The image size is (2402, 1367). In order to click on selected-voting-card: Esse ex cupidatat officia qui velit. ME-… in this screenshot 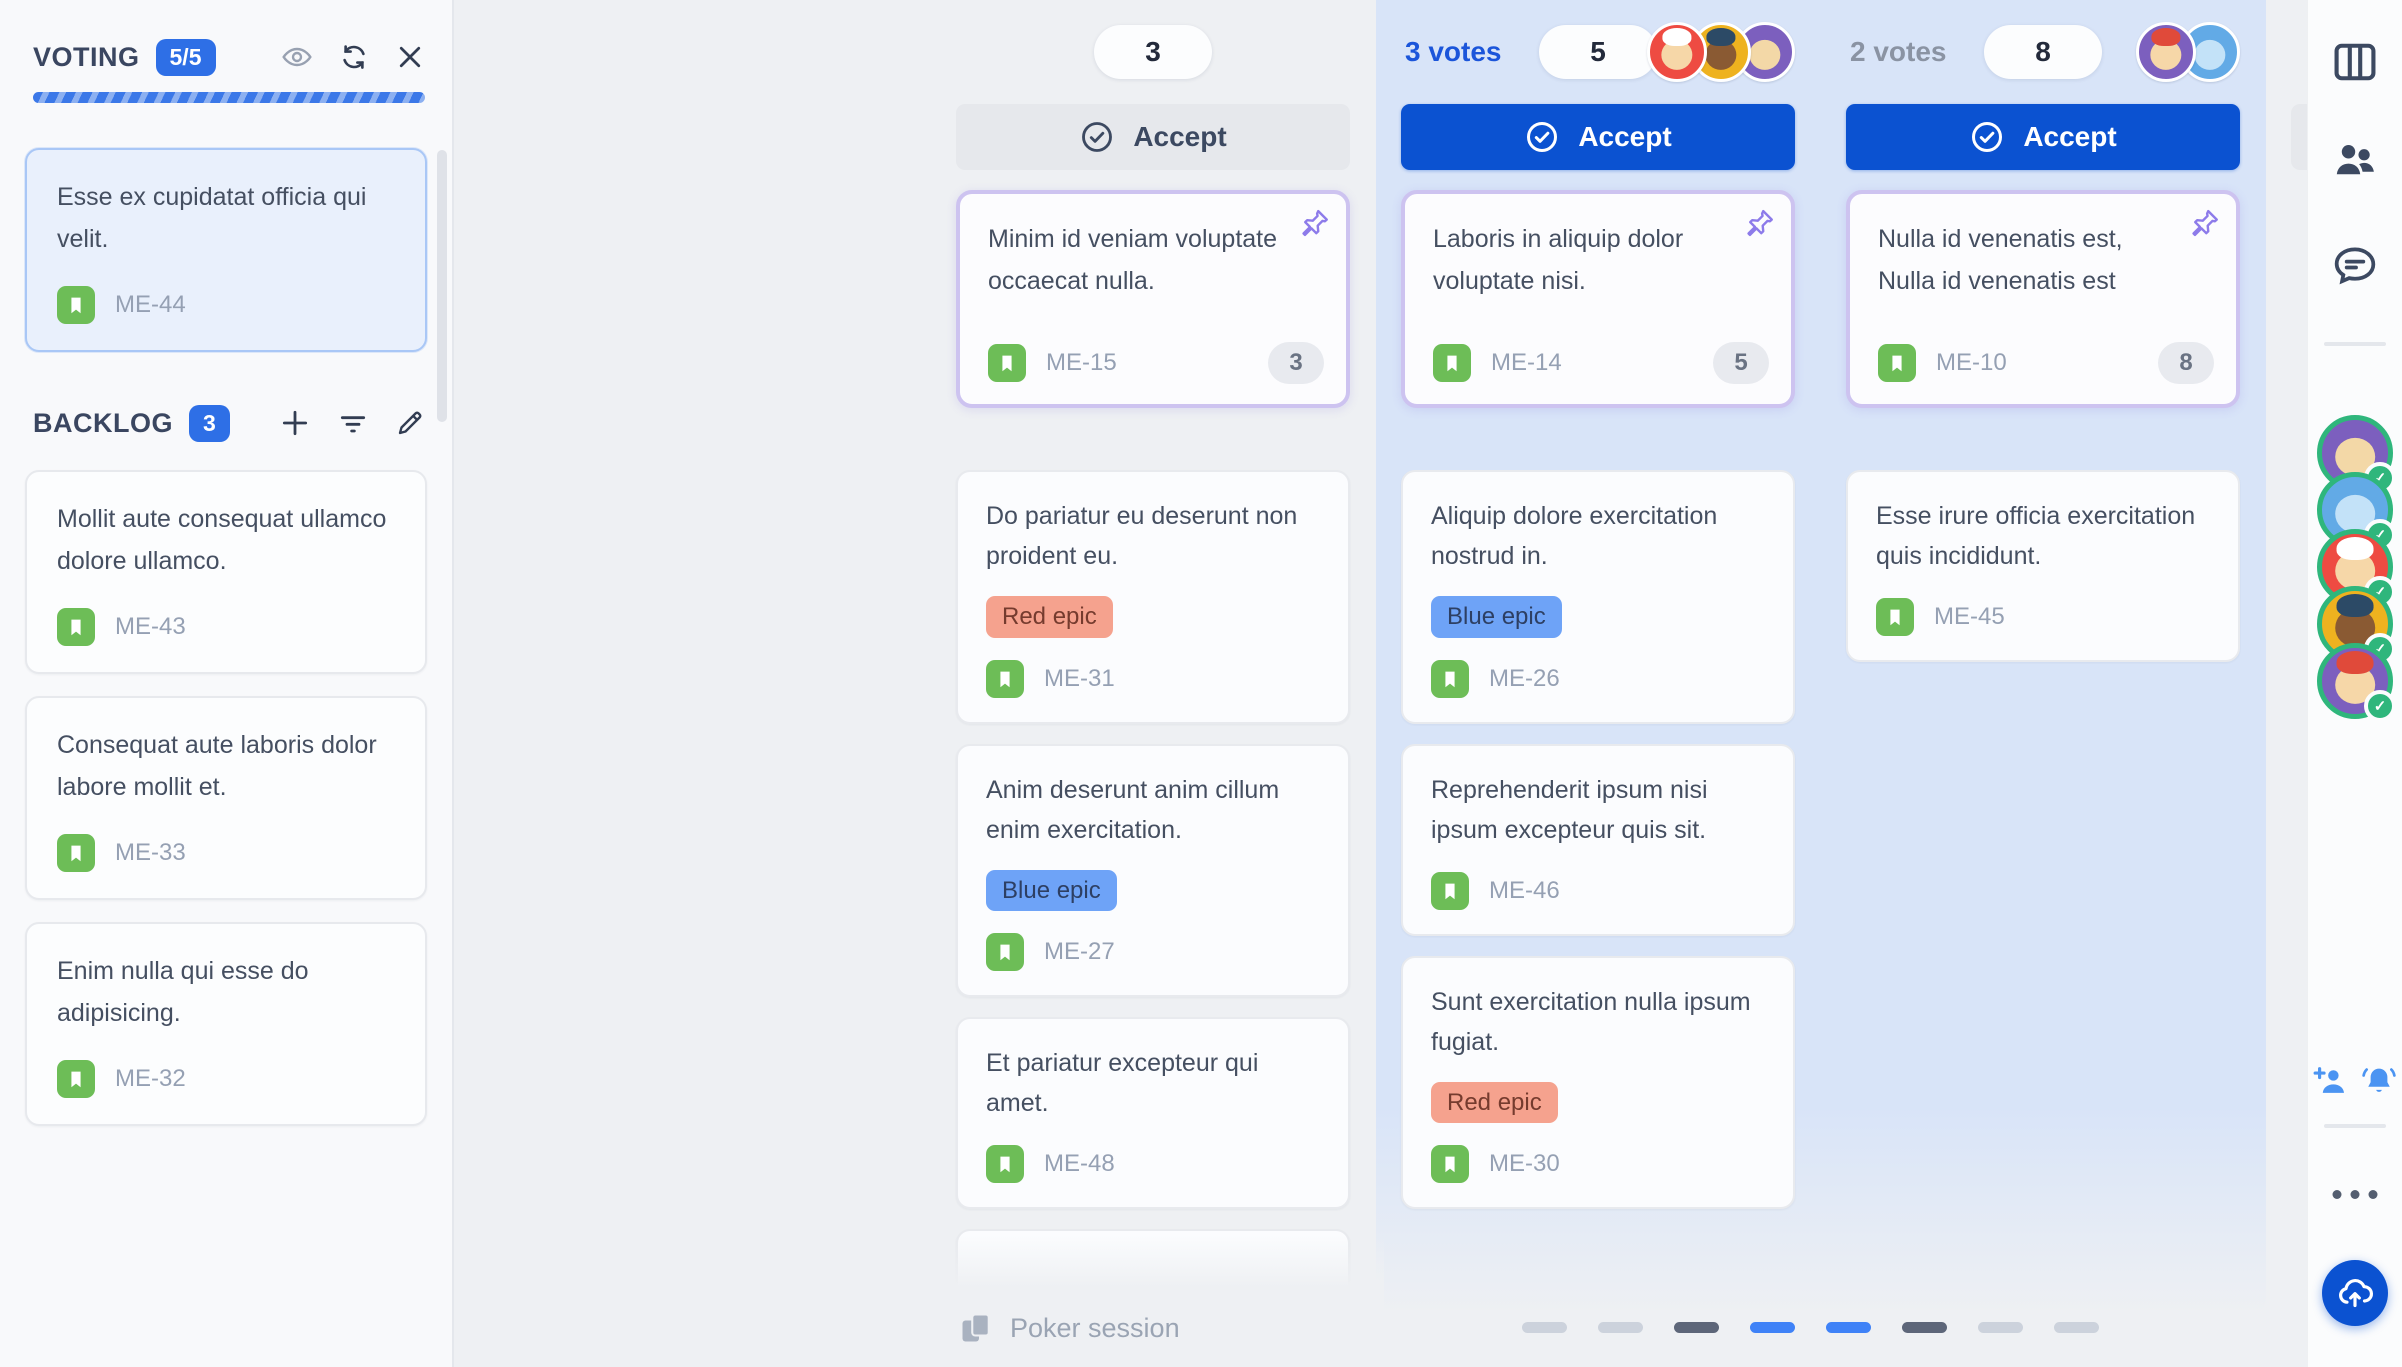, I will do `click(226, 250)`.